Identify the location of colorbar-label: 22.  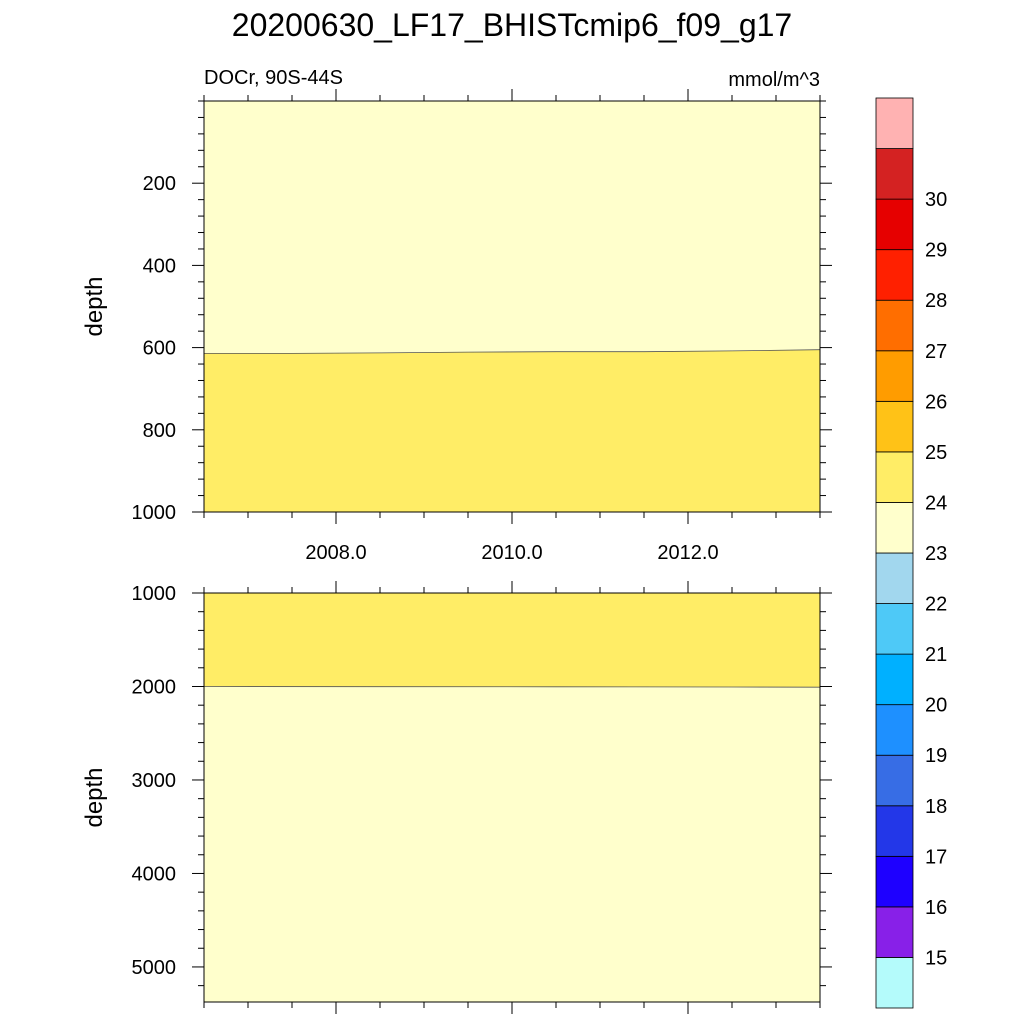
(936, 605).